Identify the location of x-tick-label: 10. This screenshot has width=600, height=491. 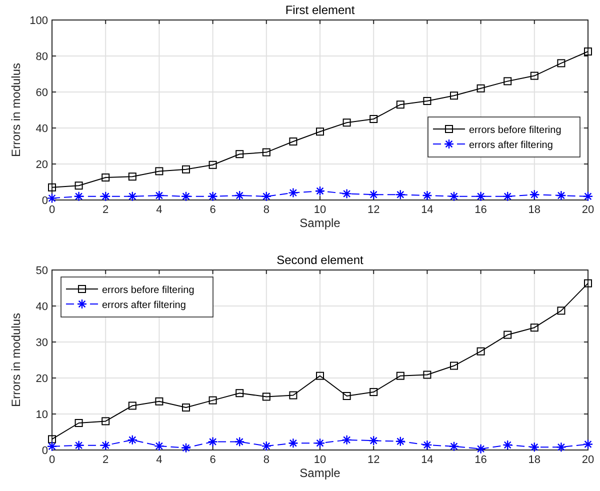
(320, 460).